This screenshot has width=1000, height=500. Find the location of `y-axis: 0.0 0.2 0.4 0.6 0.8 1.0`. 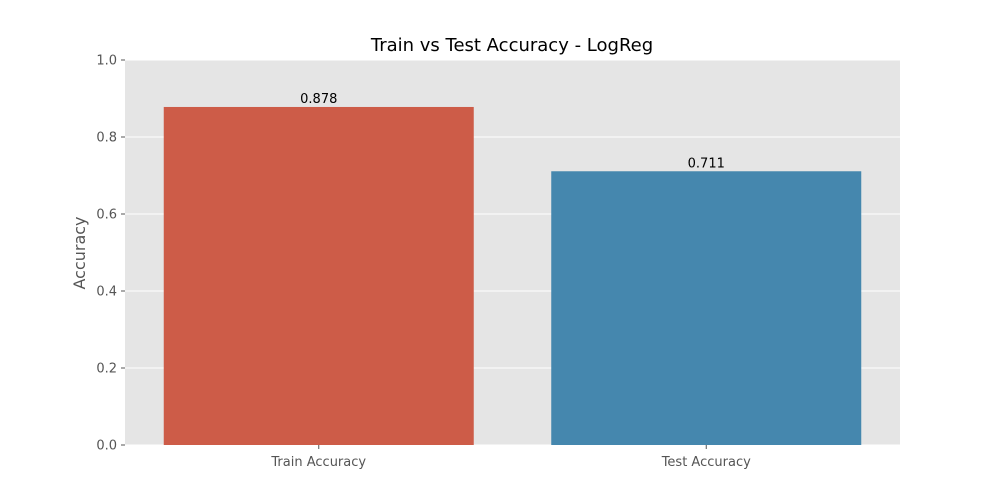

y-axis: 0.0 0.2 0.4 0.6 0.8 1.0 is located at coordinates (110, 254).